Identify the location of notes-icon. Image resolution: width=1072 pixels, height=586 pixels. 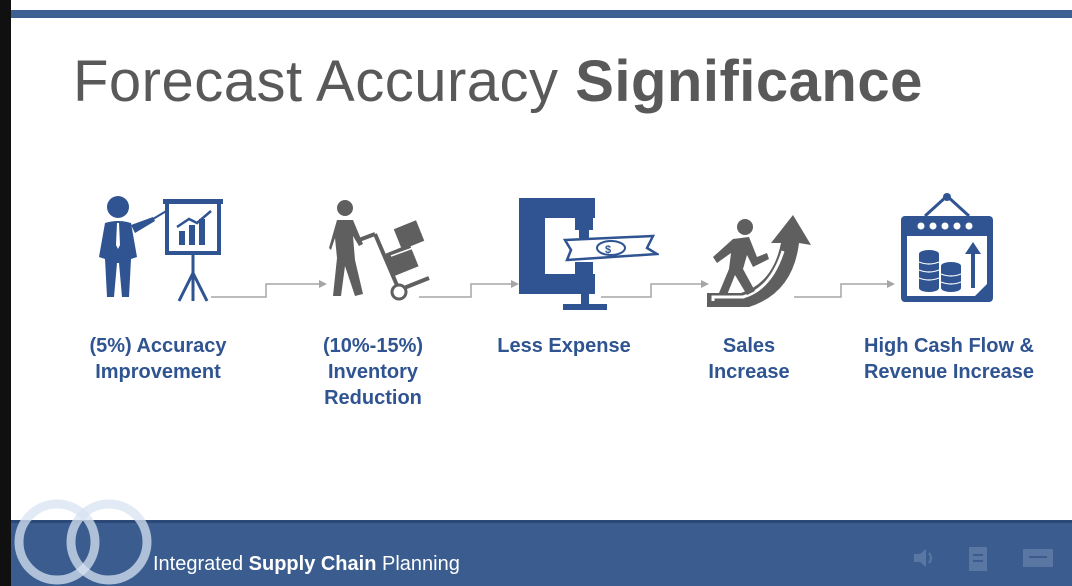
(978, 559).